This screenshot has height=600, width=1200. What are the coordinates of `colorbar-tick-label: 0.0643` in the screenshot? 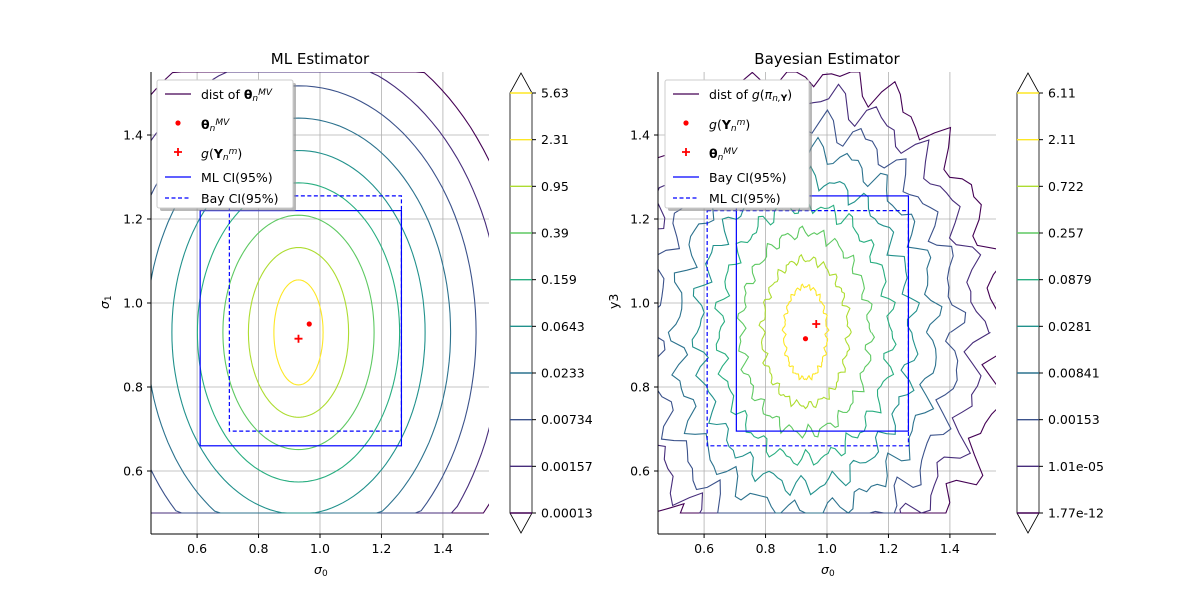 It's located at (563, 326).